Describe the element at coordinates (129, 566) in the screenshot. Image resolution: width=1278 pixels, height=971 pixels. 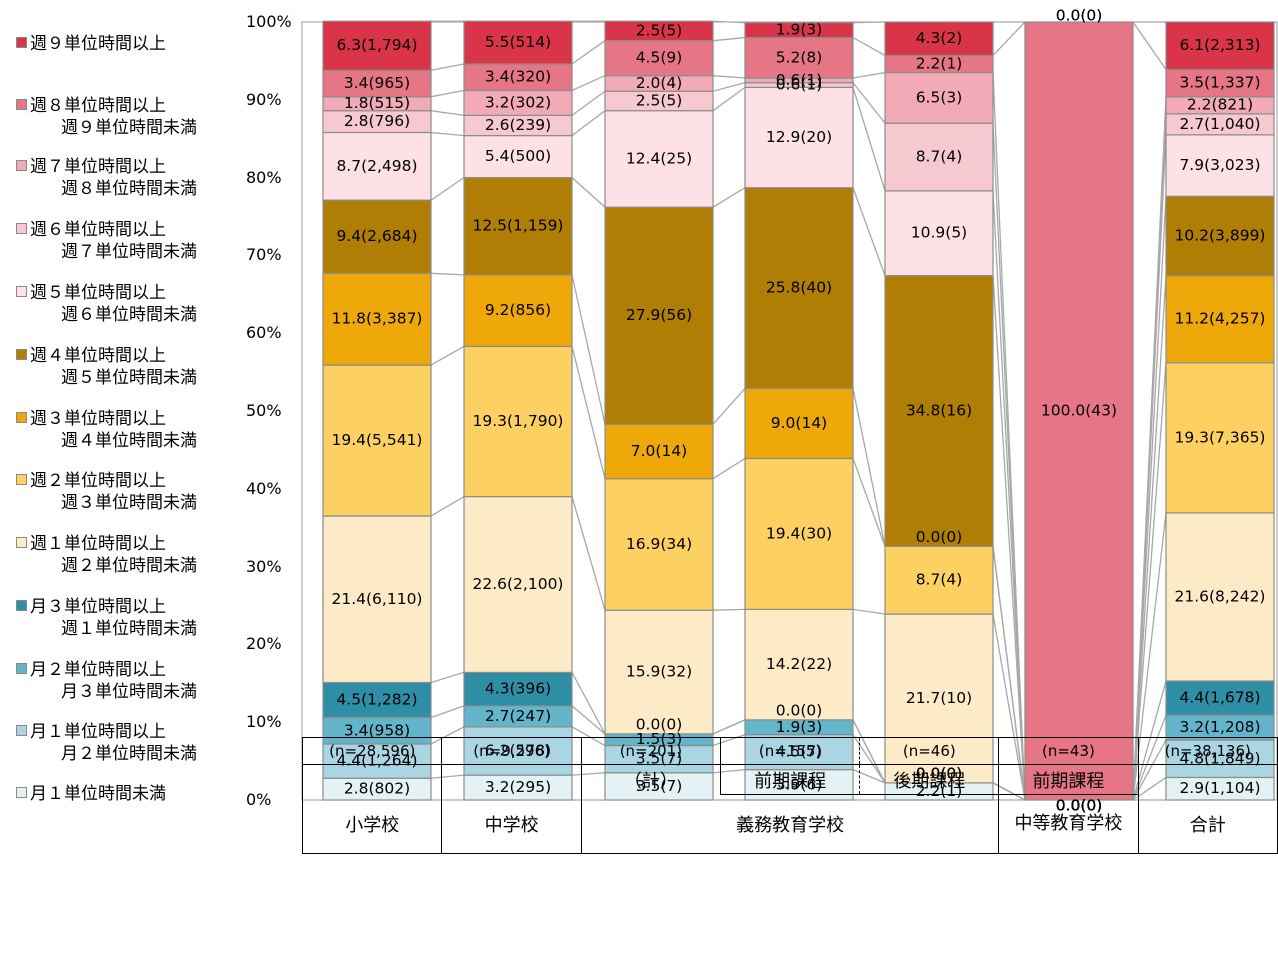
I see `legend-label-line2: 週２単位時間未満` at that location.